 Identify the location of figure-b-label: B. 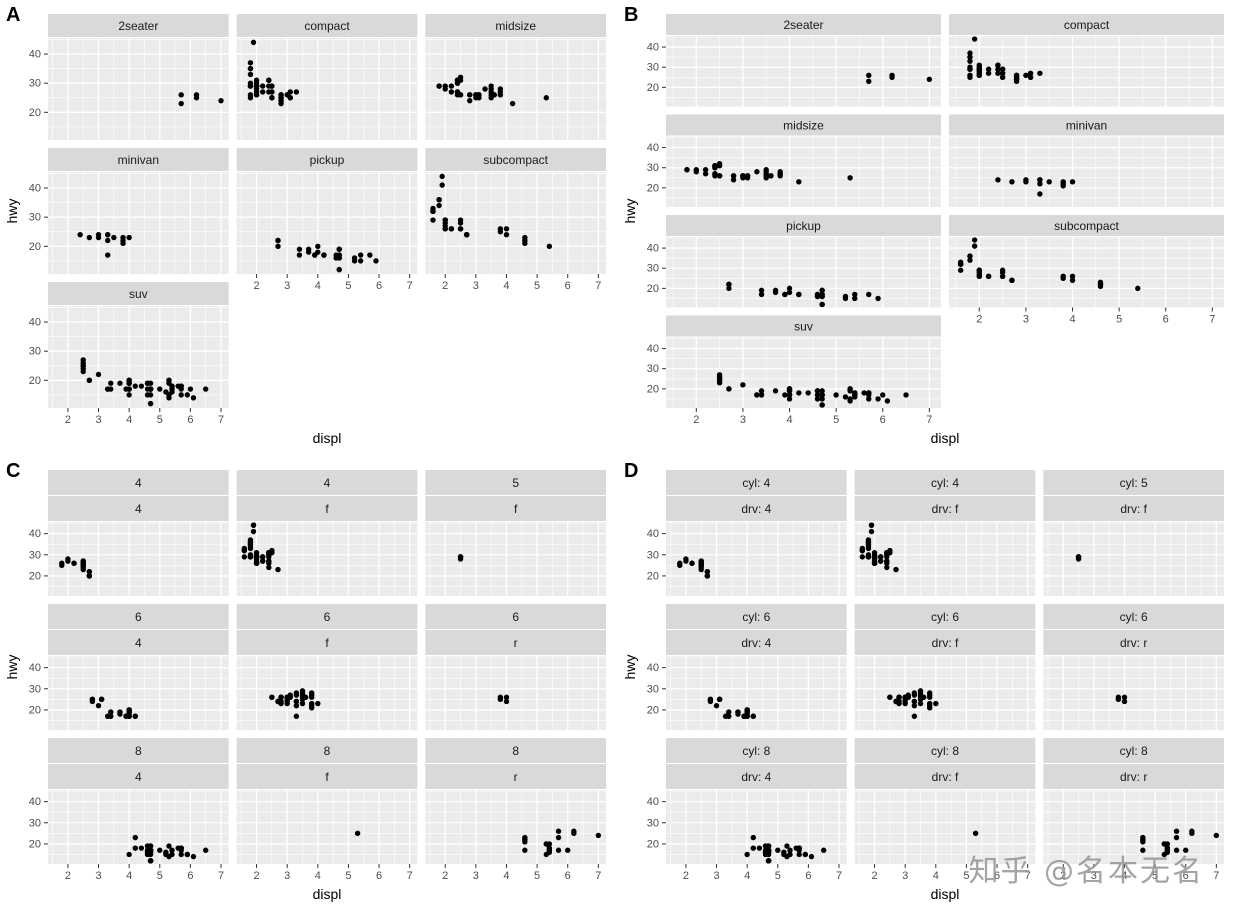
(631, 15).